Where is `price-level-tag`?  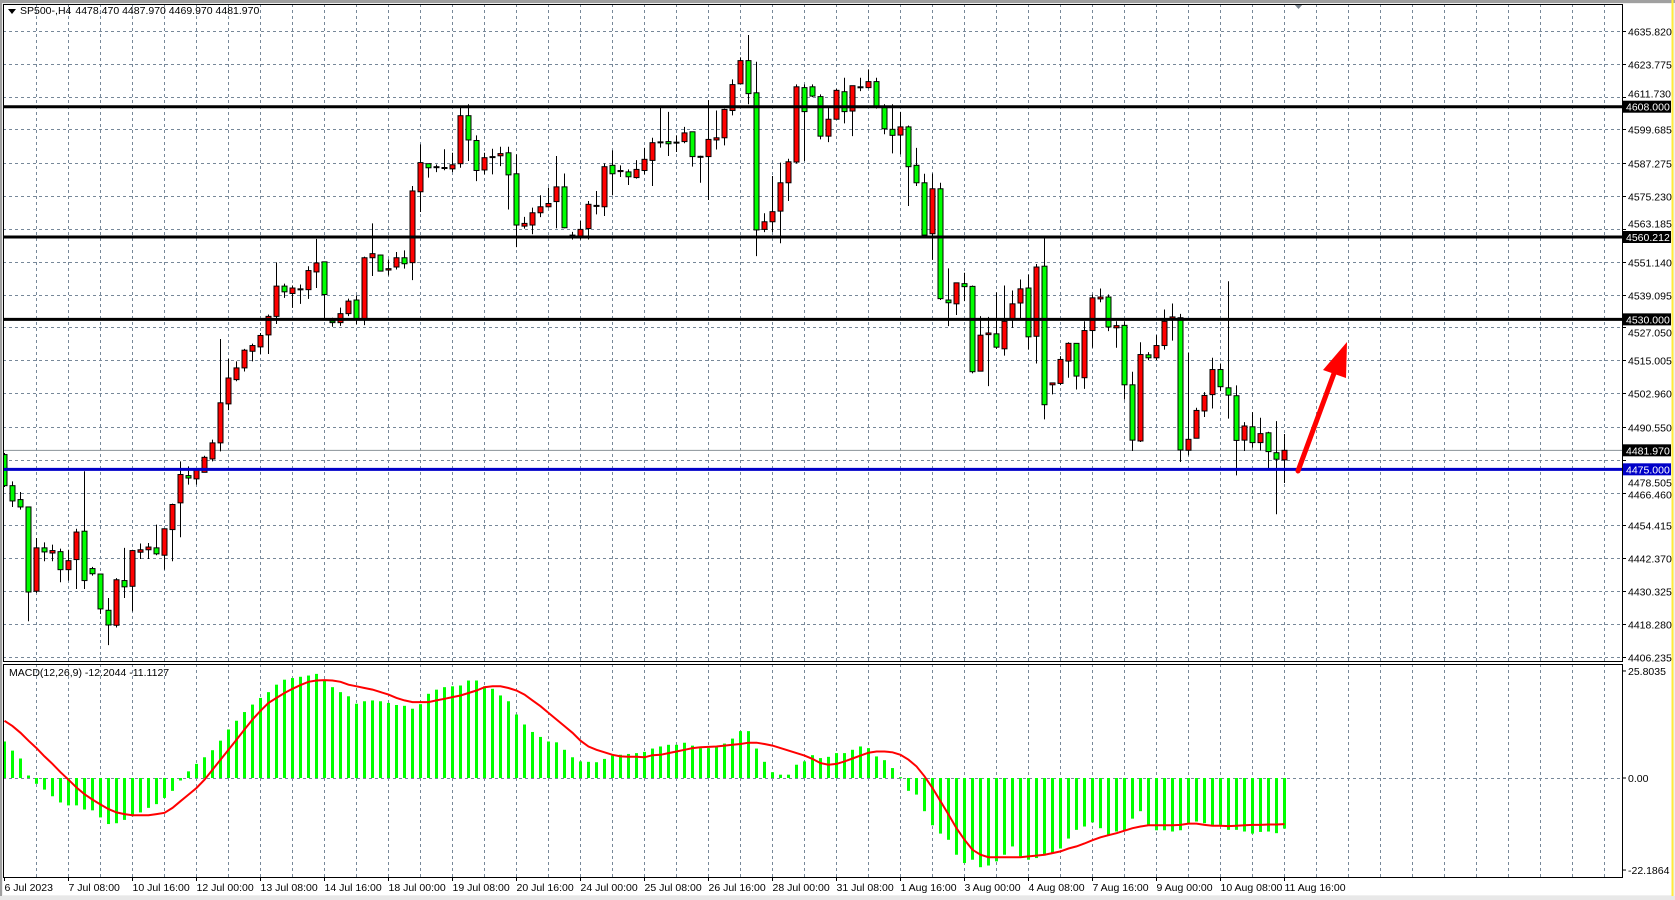
price-level-tag is located at coordinates (1647, 236).